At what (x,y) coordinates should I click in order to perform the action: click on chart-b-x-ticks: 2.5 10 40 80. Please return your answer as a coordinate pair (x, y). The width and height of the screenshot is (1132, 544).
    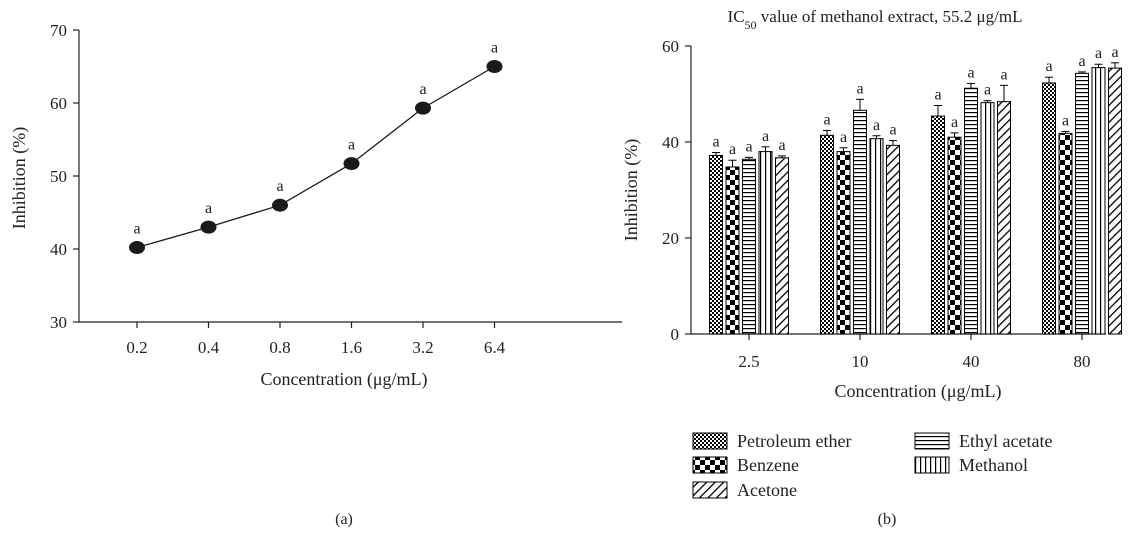
    Looking at the image, I should click on (914, 352).